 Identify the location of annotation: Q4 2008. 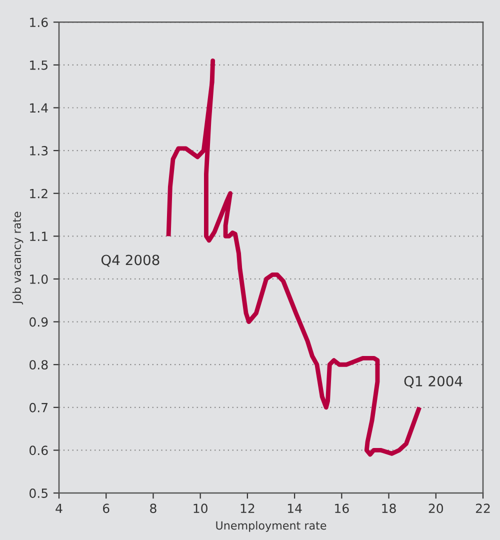
(130, 260).